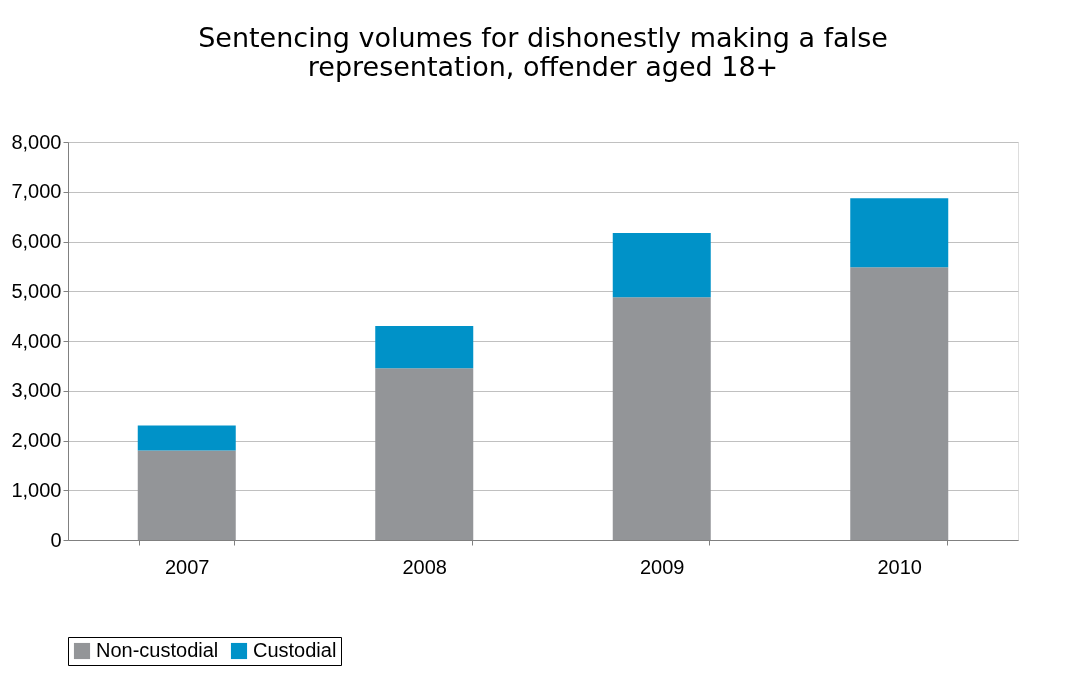 The image size is (1076, 673). What do you see at coordinates (662, 566) in the screenshot?
I see `x-tick-label: 2009` at bounding box center [662, 566].